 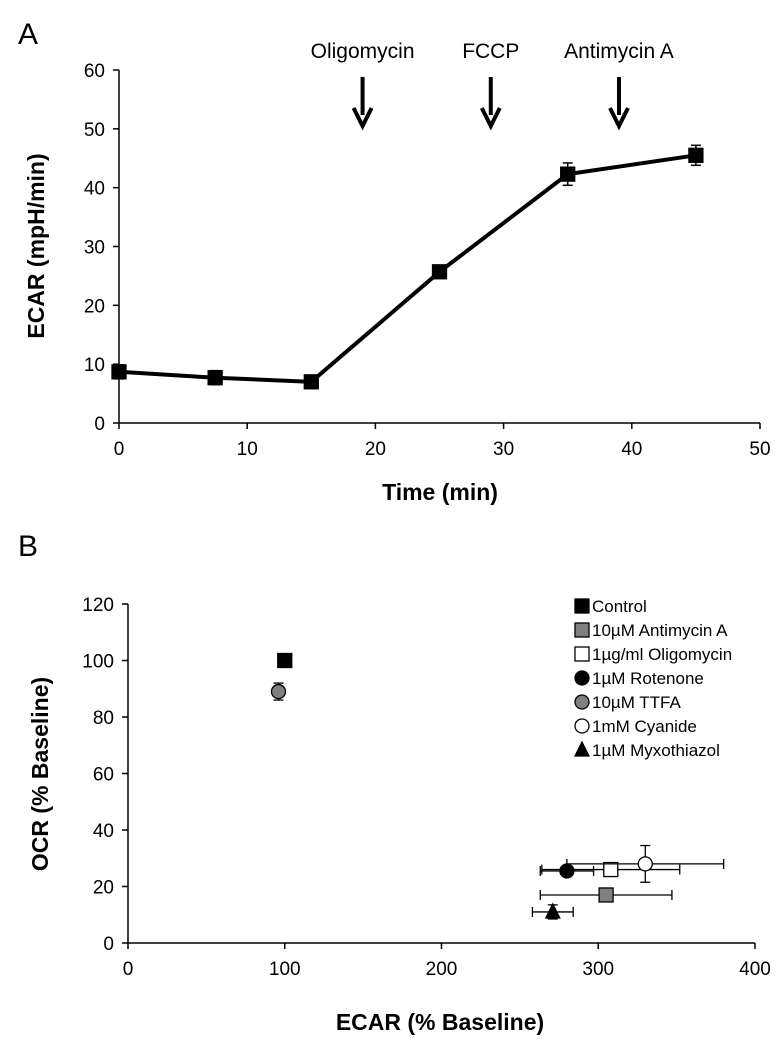 I want to click on panel-a-label: A, so click(x=28, y=34).